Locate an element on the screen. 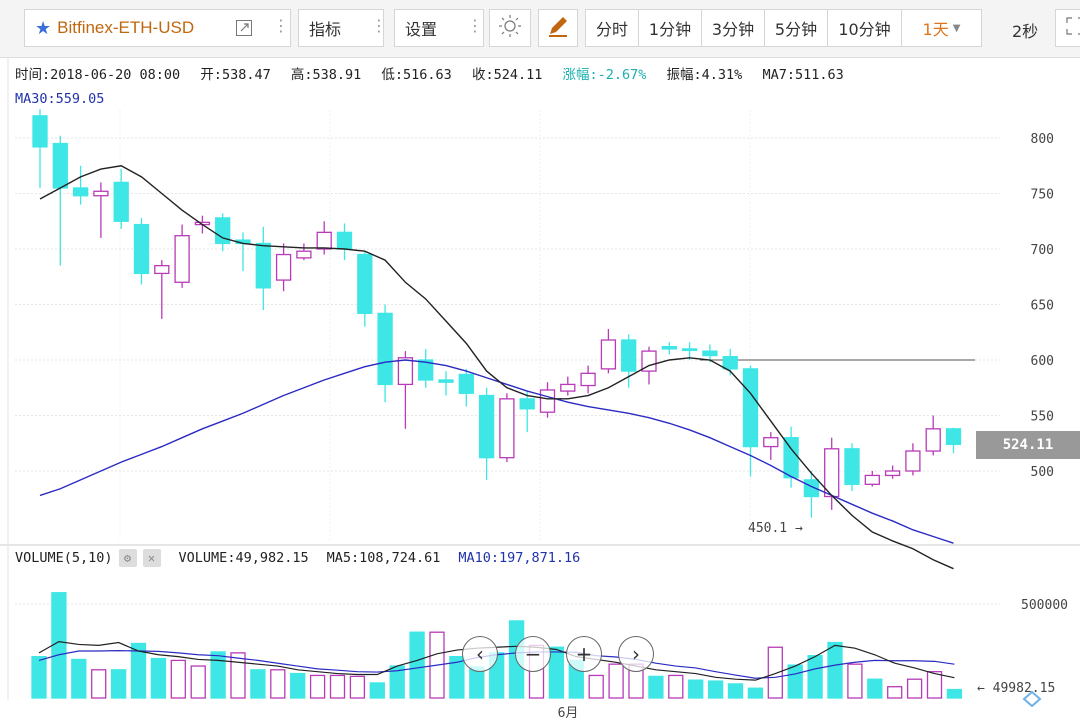 The image size is (1080, 719). indicator-dots-icon: ⋮ is located at coordinates (379, 25).